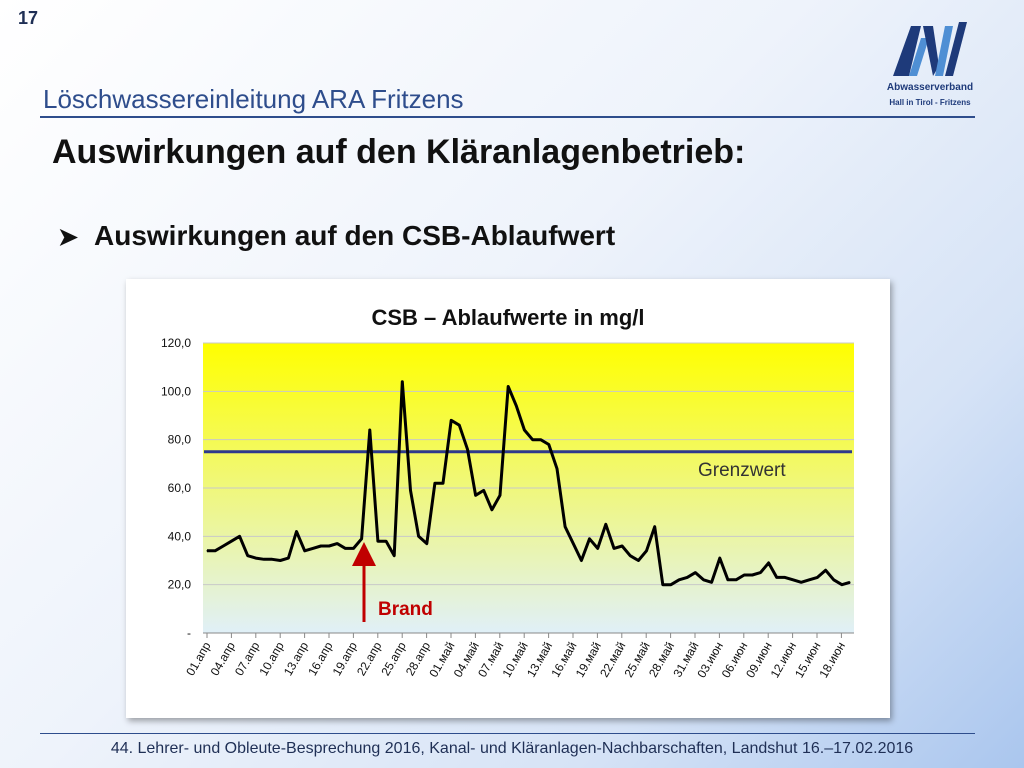  I want to click on bottom-divider, so click(507, 733).